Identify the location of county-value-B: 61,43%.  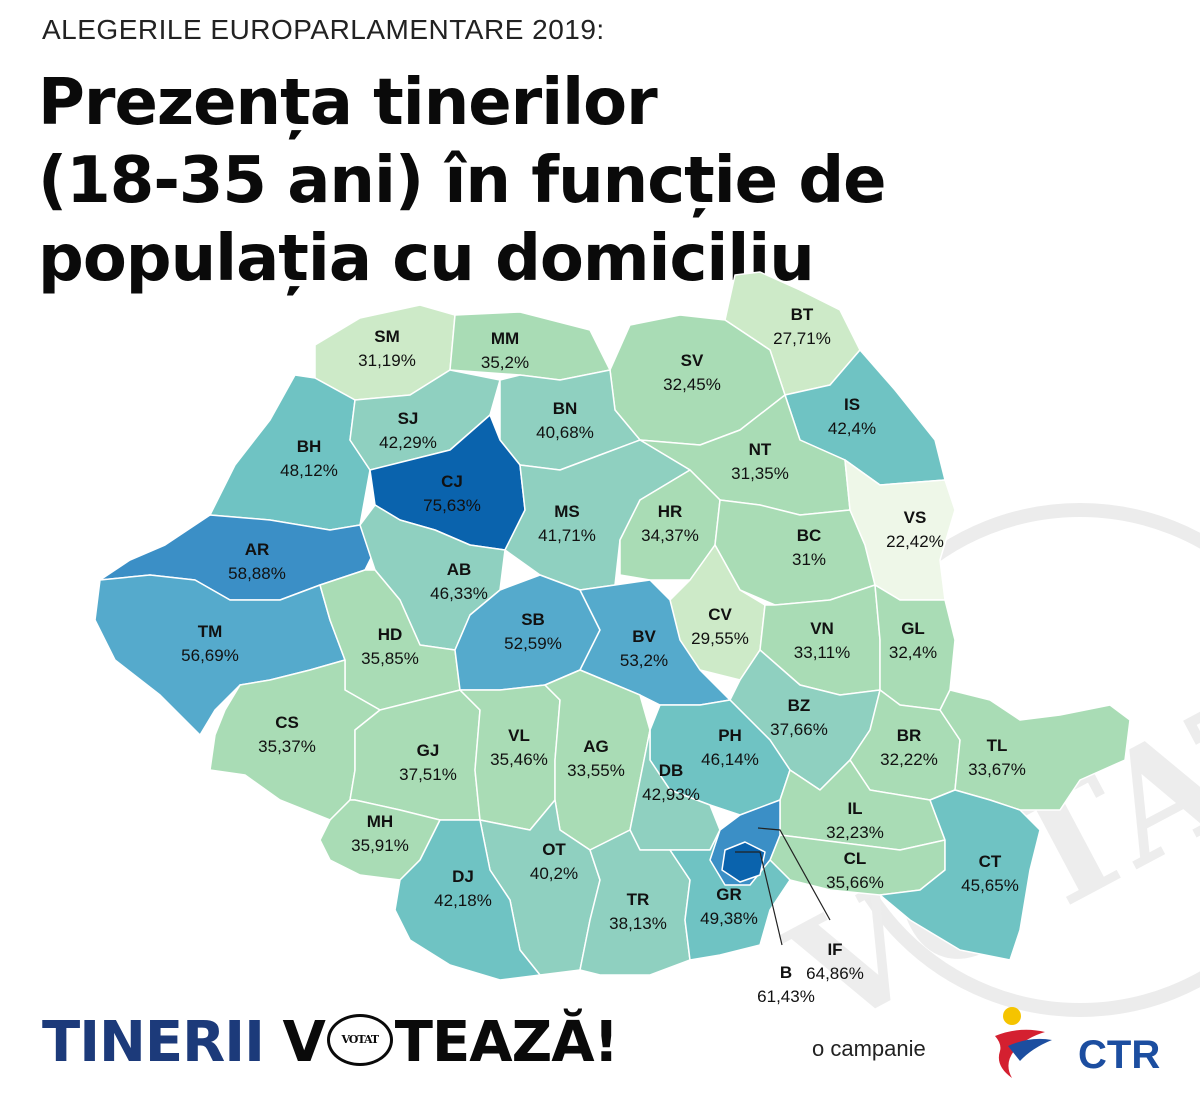
(786, 996).